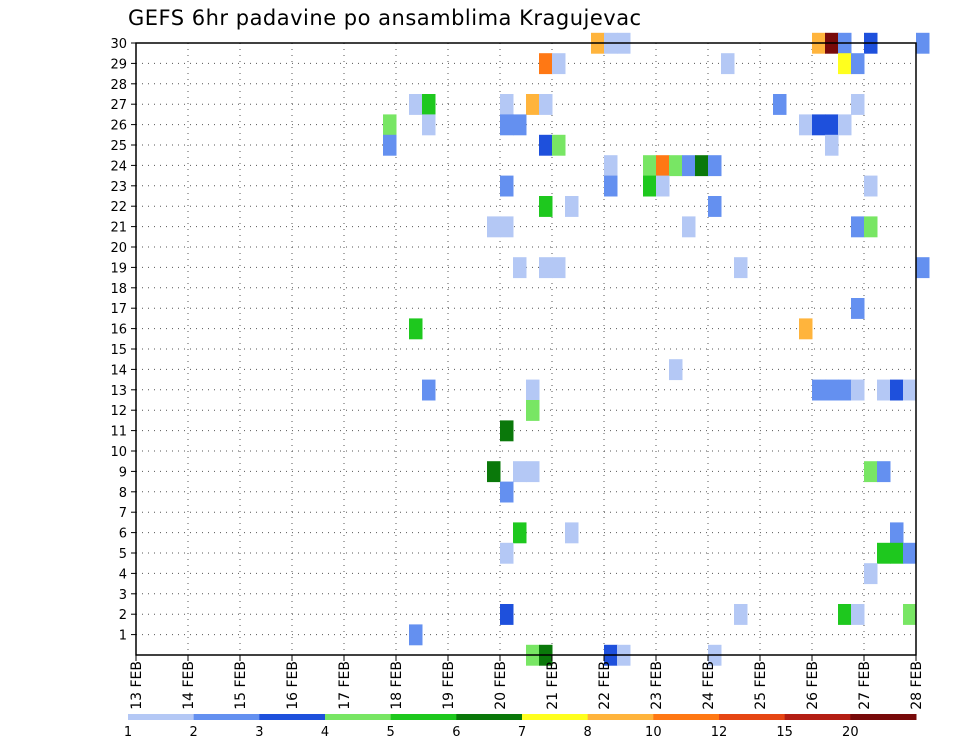 The image size is (960, 742). I want to click on x-tick-label: 17 FEB, so click(345, 685).